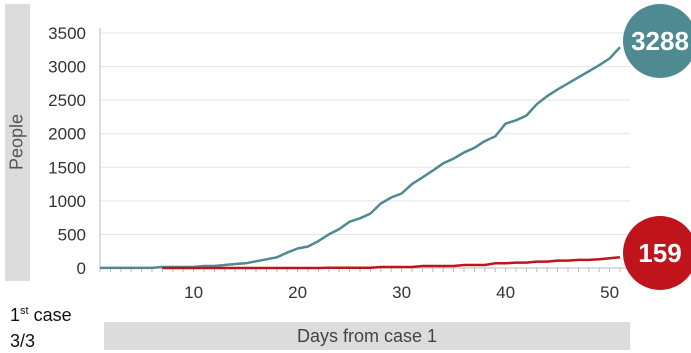 This screenshot has height=353, width=691. What do you see at coordinates (81, 268) in the screenshot?
I see `y-tick-label: 0` at bounding box center [81, 268].